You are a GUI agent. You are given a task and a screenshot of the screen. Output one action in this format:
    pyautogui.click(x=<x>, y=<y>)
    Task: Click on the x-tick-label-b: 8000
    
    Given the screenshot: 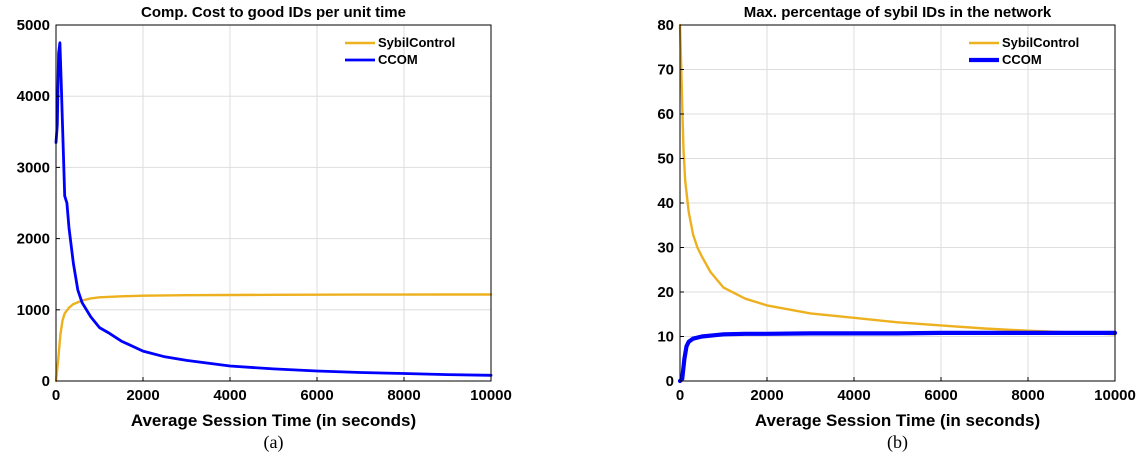 What is the action you would take?
    pyautogui.click(x=1027, y=395)
    